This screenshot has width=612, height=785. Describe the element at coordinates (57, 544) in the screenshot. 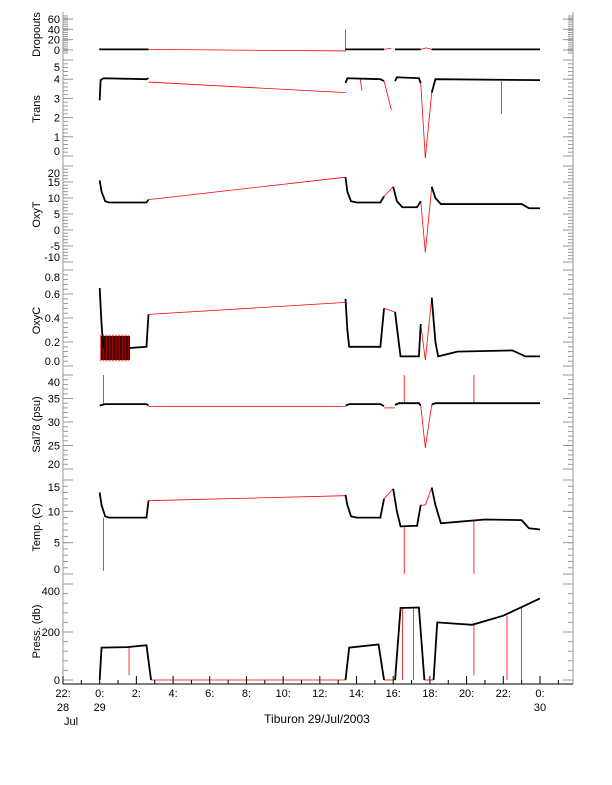

I see `panel-5-y-tick-label: 5` at that location.